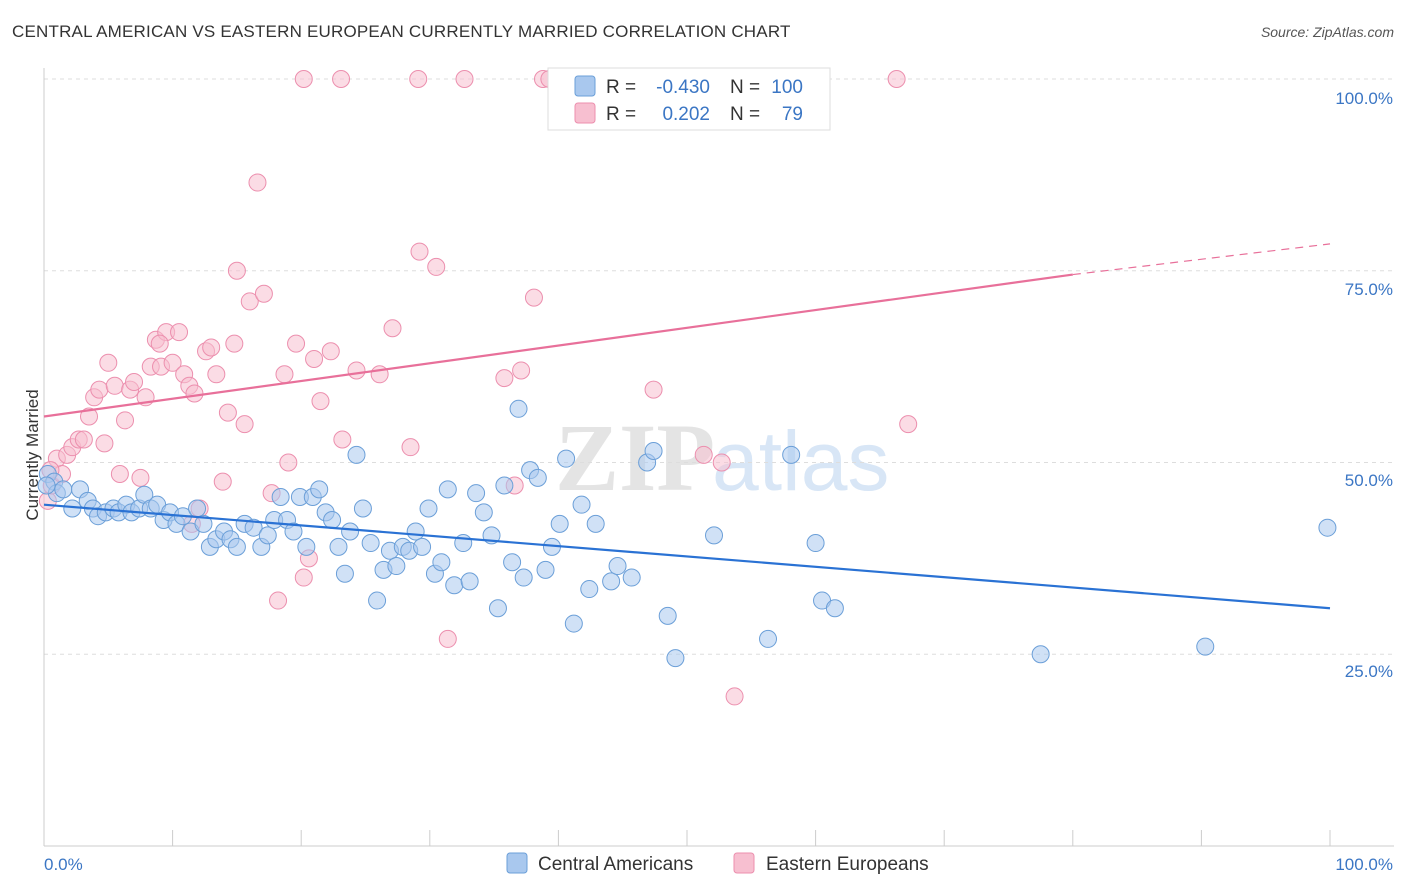 The image size is (1406, 892). I want to click on x-tick-label: 0.0%, so click(63, 864).